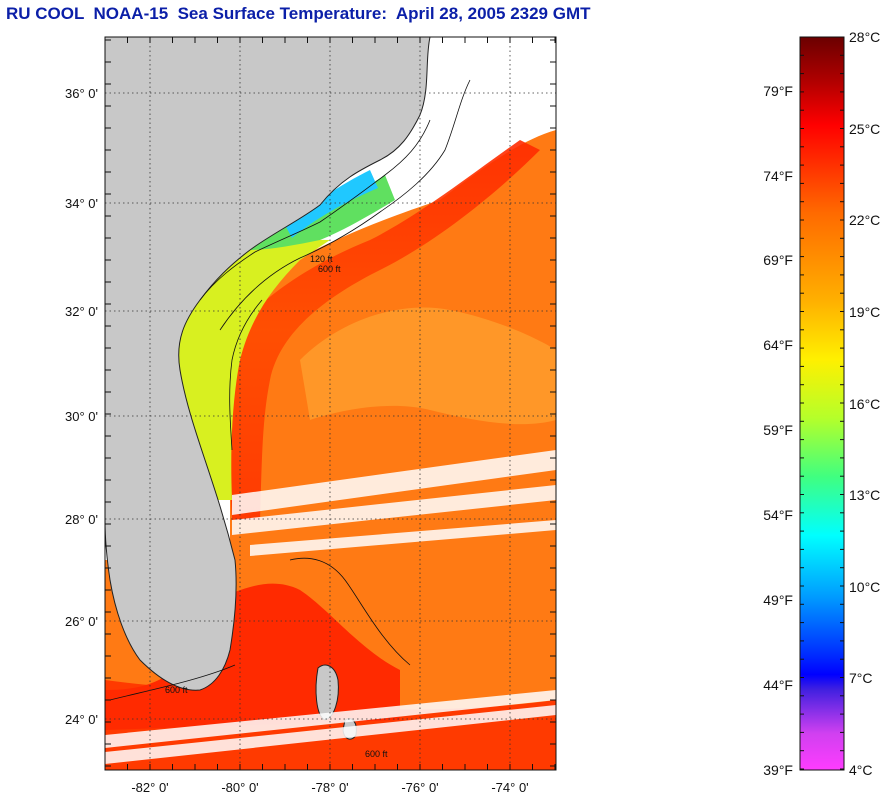 This screenshot has width=889, height=801. What do you see at coordinates (778, 91) in the screenshot?
I see `colorbar-fahrenheit-label: 79°F` at bounding box center [778, 91].